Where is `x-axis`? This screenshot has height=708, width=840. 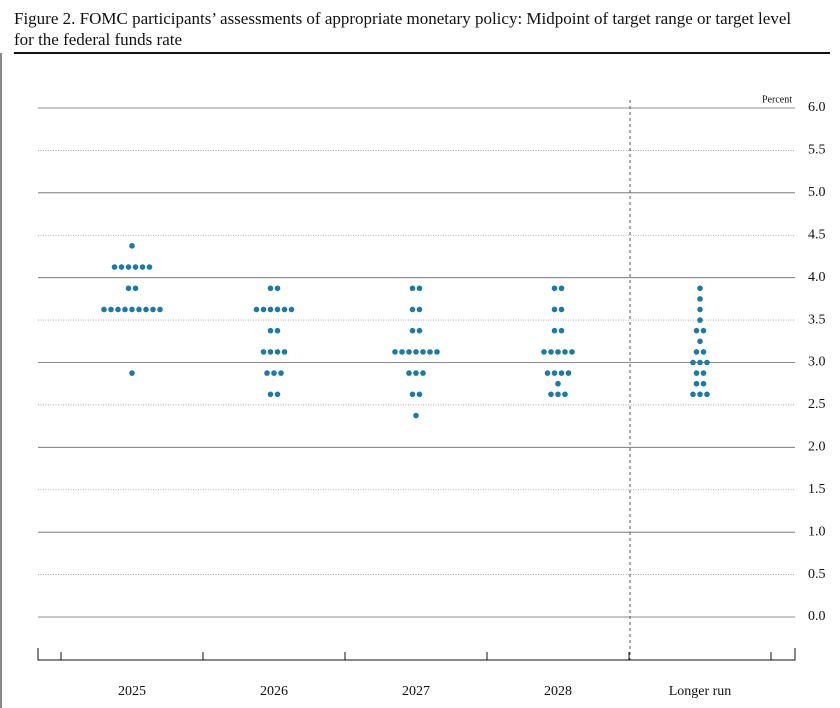 x-axis is located at coordinates (416, 654).